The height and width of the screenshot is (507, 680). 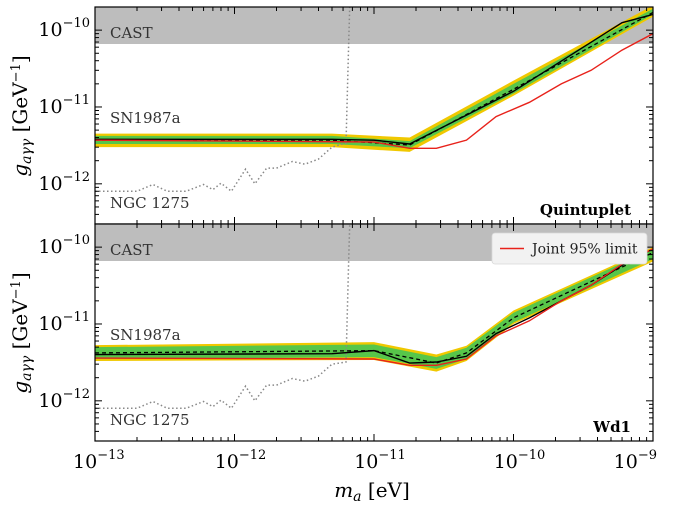 I want to click on x-tick-label: 10−9, so click(x=635, y=460).